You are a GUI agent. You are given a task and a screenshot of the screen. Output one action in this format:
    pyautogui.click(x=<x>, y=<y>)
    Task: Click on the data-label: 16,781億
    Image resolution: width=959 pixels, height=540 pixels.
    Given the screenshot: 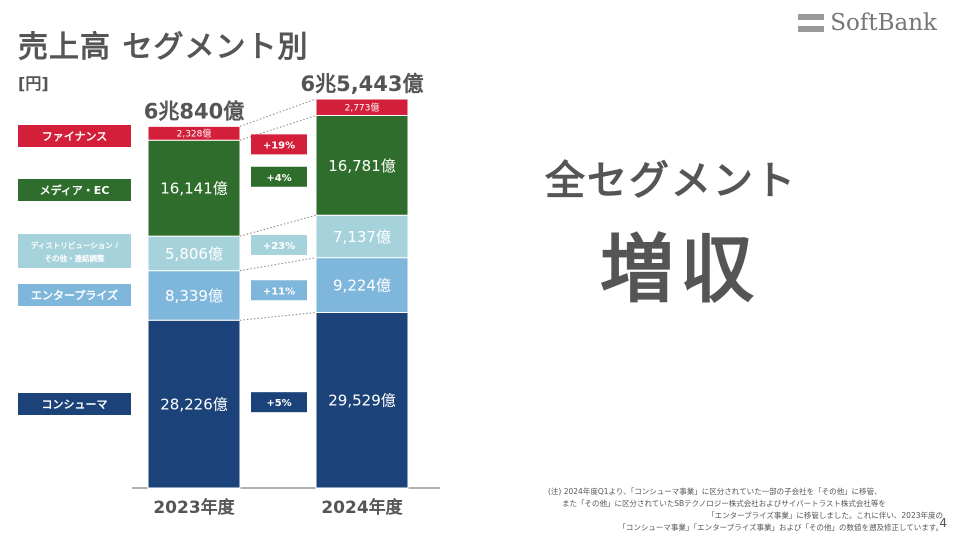 What is the action you would take?
    pyautogui.click(x=362, y=166)
    